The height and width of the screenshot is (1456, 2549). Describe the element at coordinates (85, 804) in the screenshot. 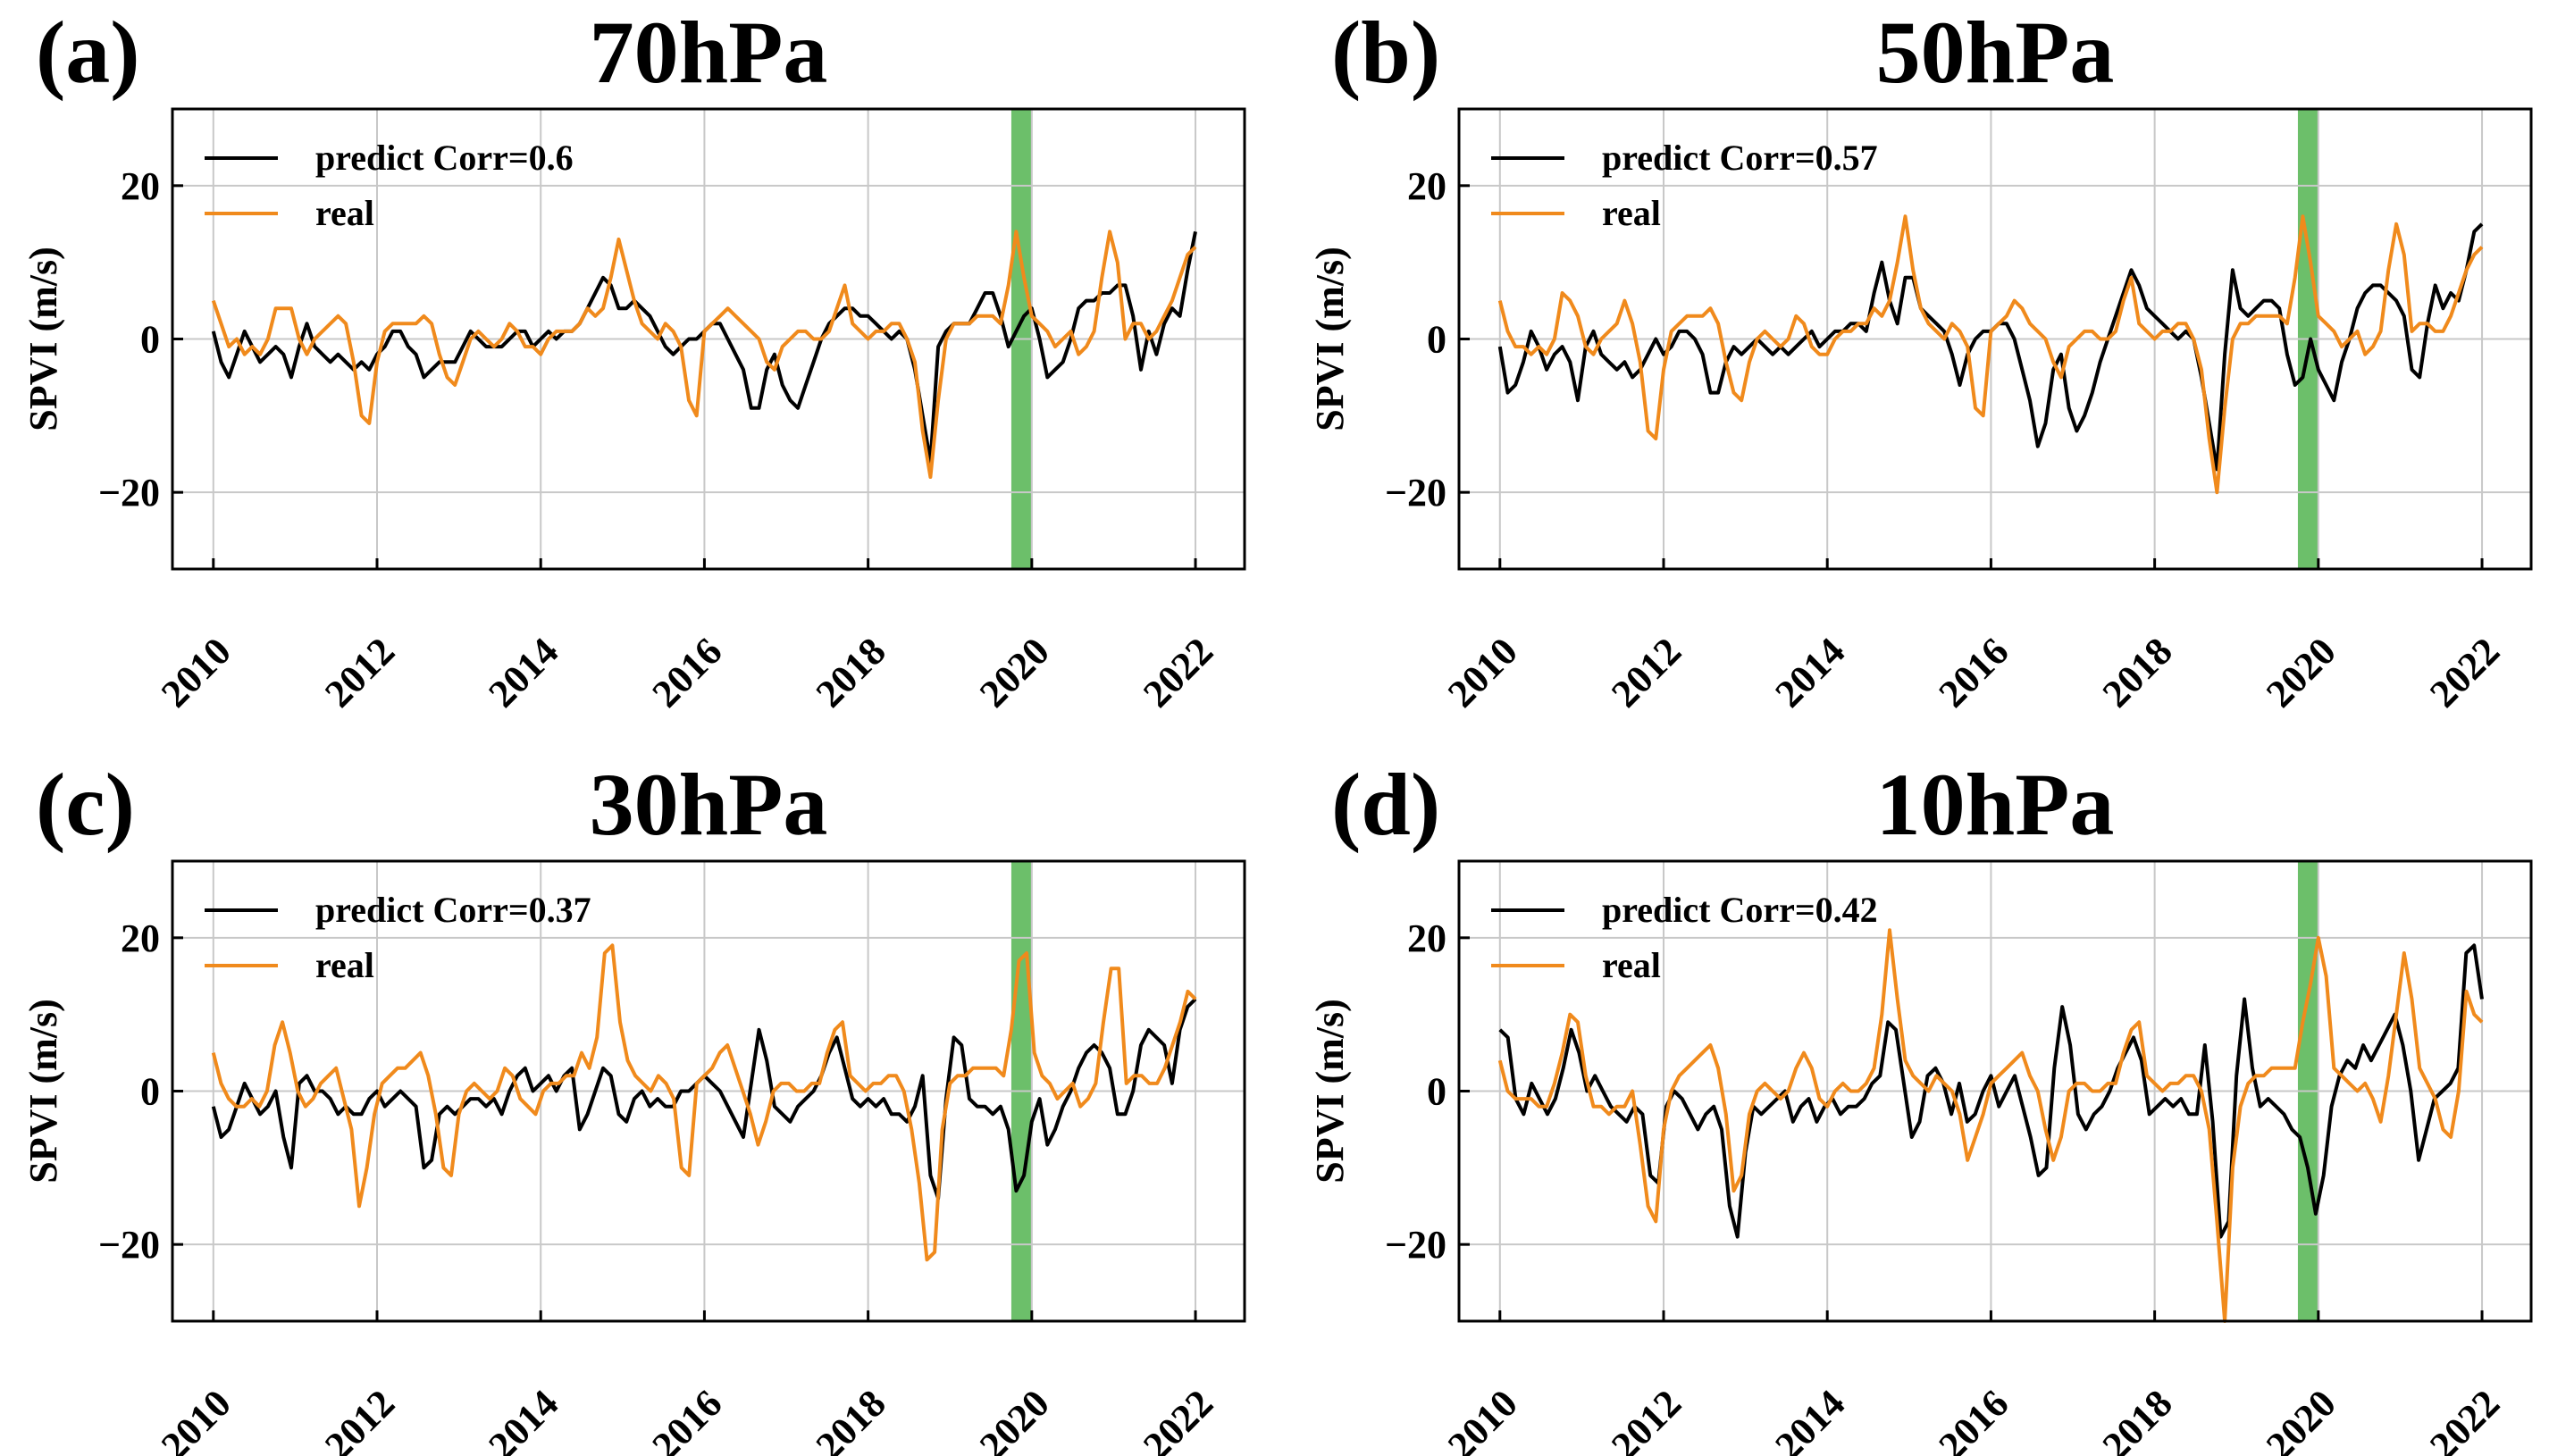

I see `panel-label: (c)` at that location.